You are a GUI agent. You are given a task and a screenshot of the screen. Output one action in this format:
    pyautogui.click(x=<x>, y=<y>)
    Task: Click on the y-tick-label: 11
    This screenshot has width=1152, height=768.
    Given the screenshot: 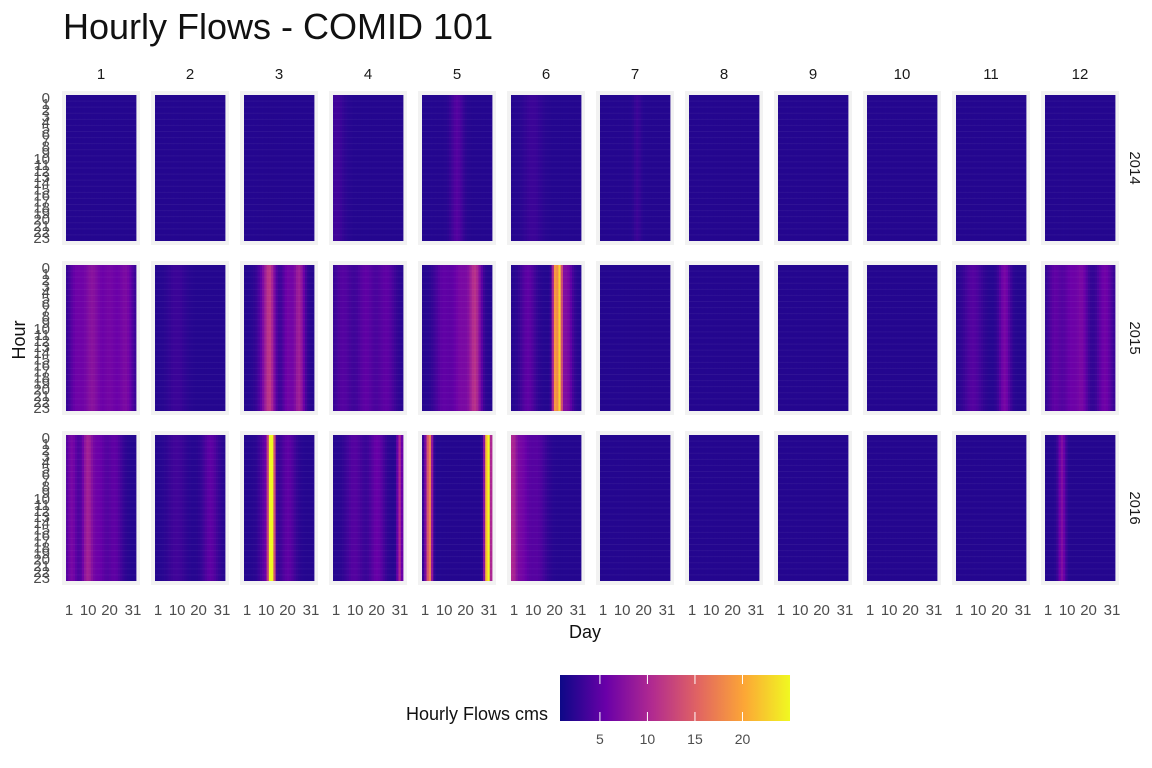 What is the action you would take?
    pyautogui.click(x=42, y=165)
    